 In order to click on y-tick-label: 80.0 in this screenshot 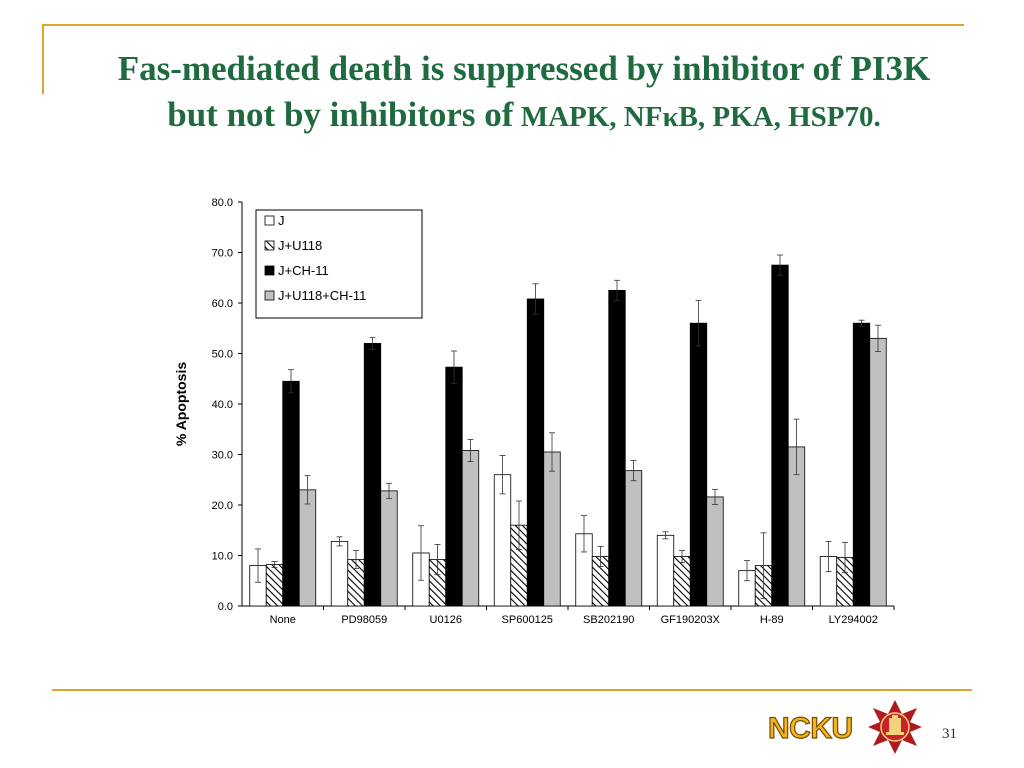, I will do `click(222, 203)`.